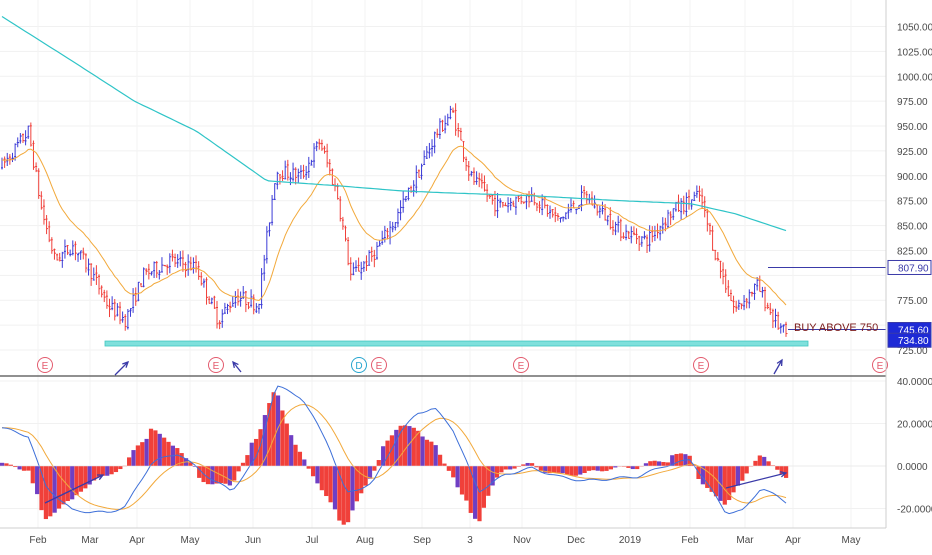  I want to click on macd-tick-label: 20.0000, so click(914, 425).